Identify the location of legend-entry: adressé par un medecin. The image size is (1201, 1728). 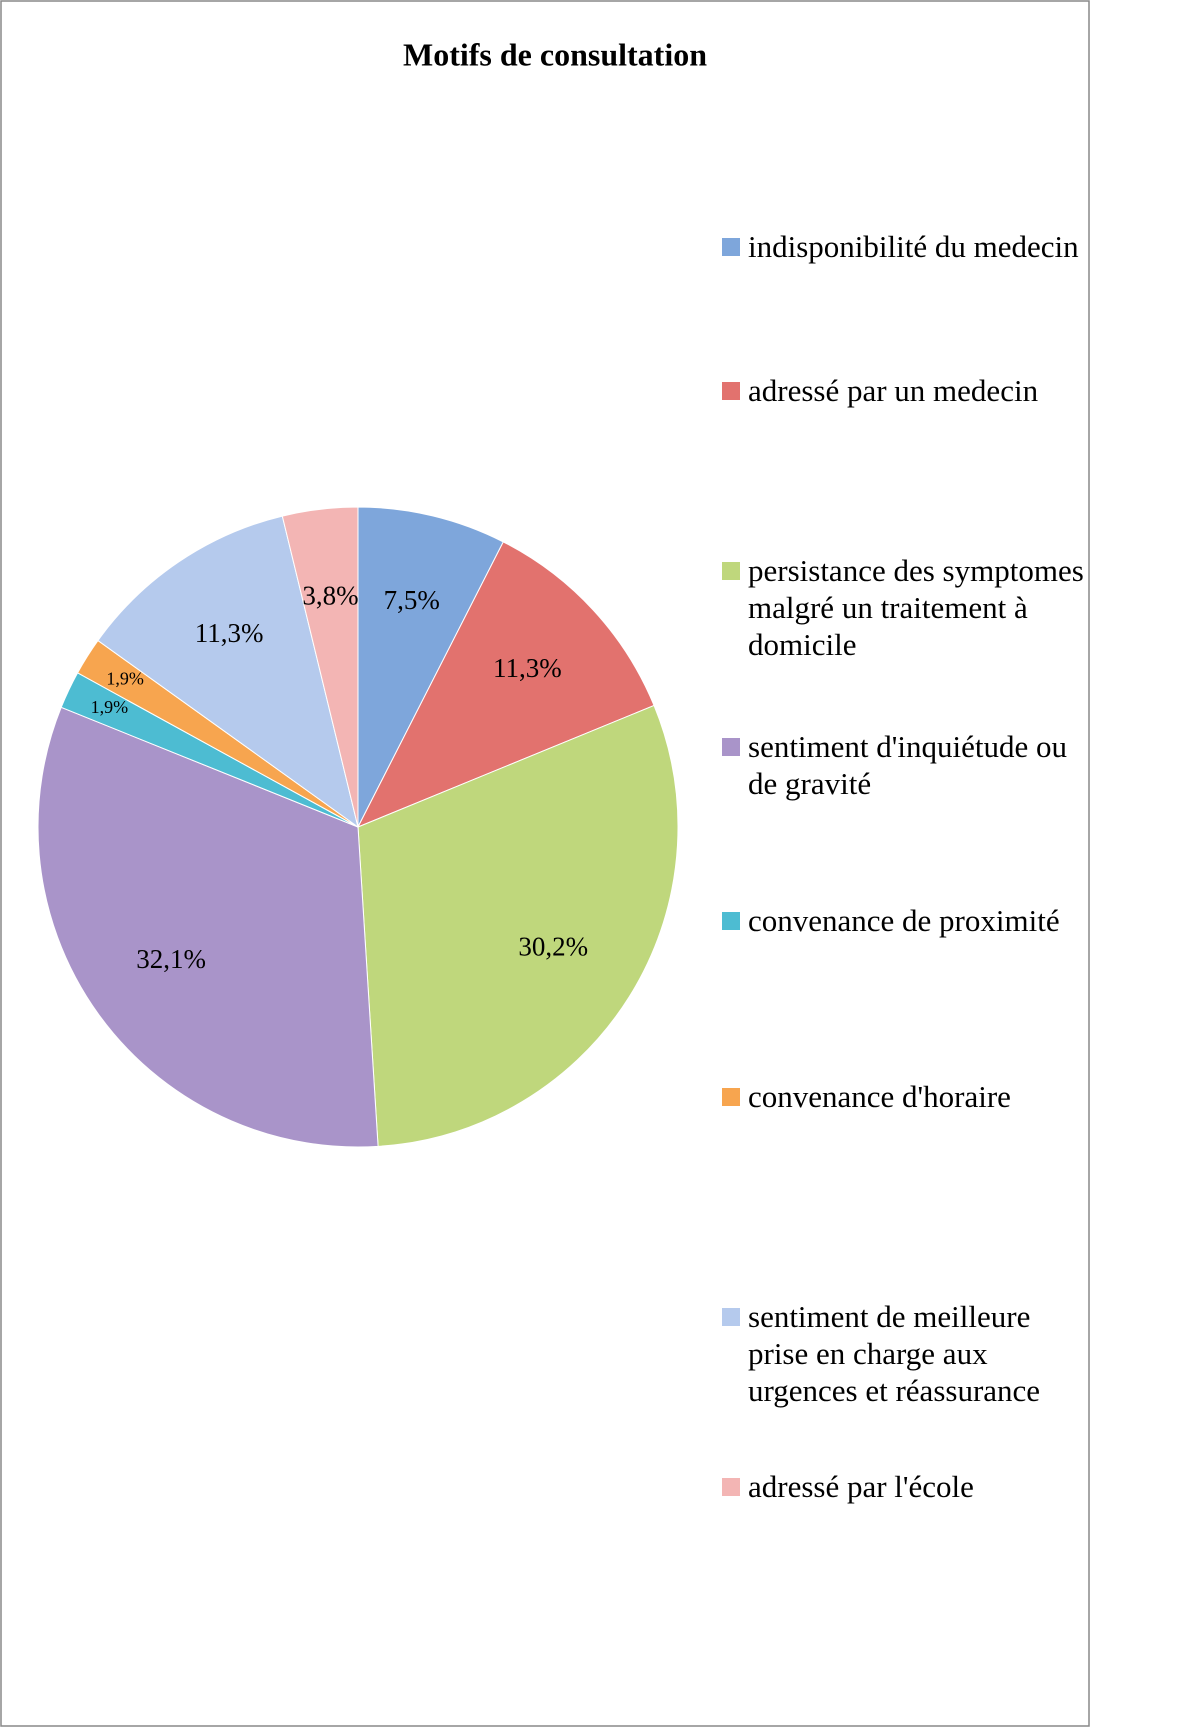
(905, 390).